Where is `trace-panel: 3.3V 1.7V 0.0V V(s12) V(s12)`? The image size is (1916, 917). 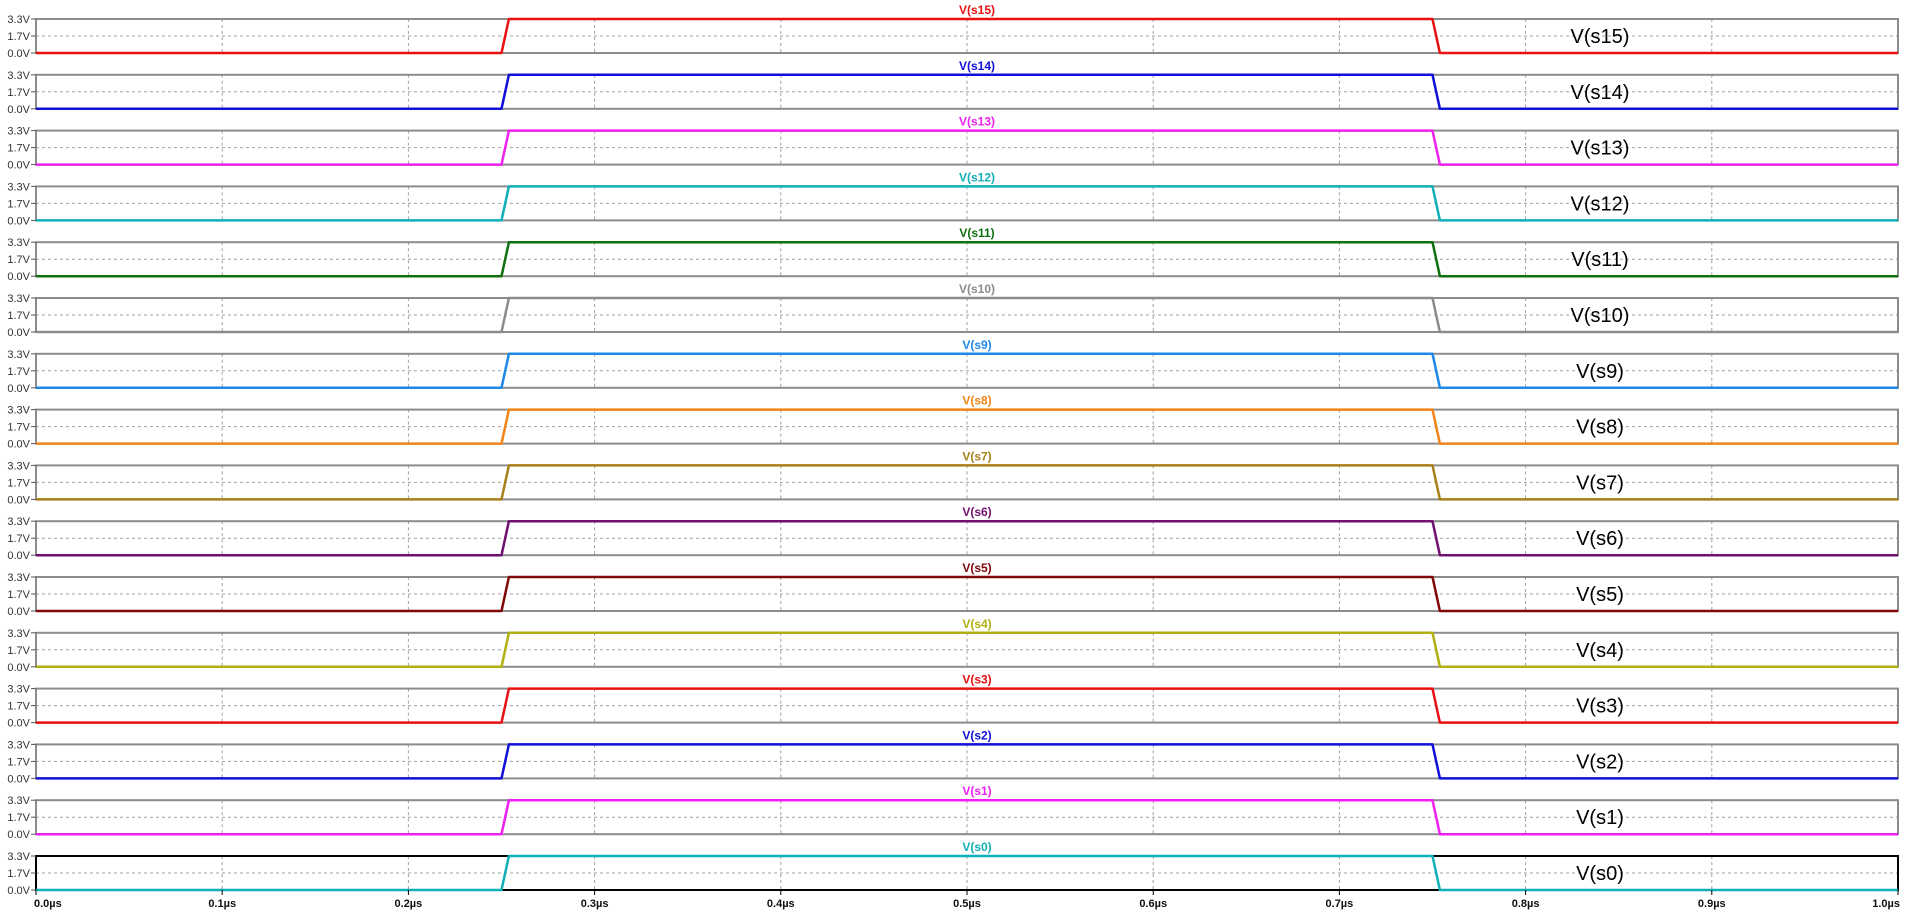 trace-panel: 3.3V 1.7V 0.0V V(s12) V(s12) is located at coordinates (953, 198).